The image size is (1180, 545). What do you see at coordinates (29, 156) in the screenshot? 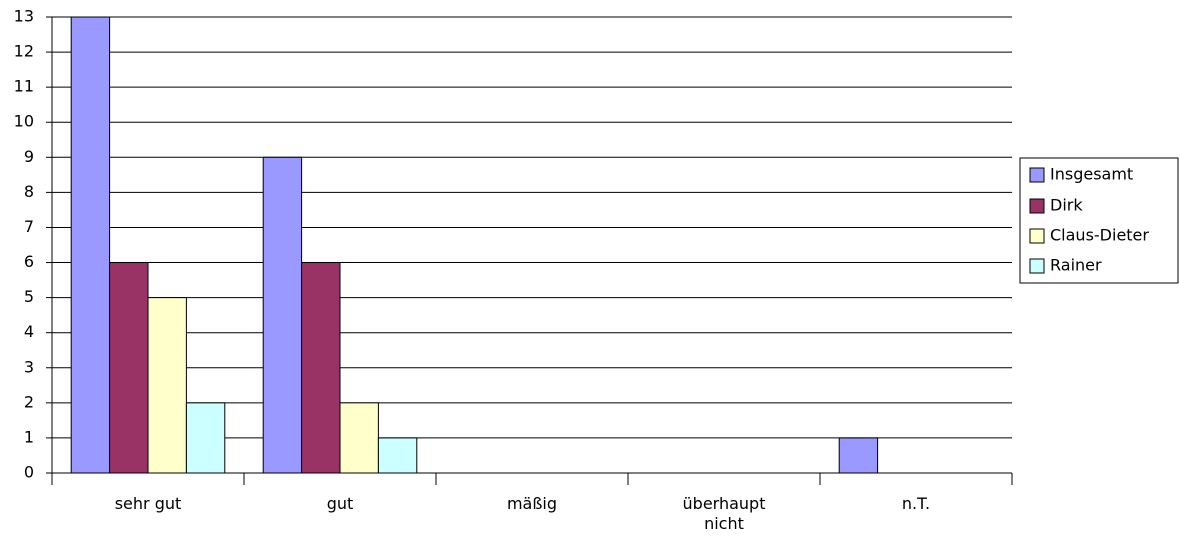
I see `y-tick-label: 9` at bounding box center [29, 156].